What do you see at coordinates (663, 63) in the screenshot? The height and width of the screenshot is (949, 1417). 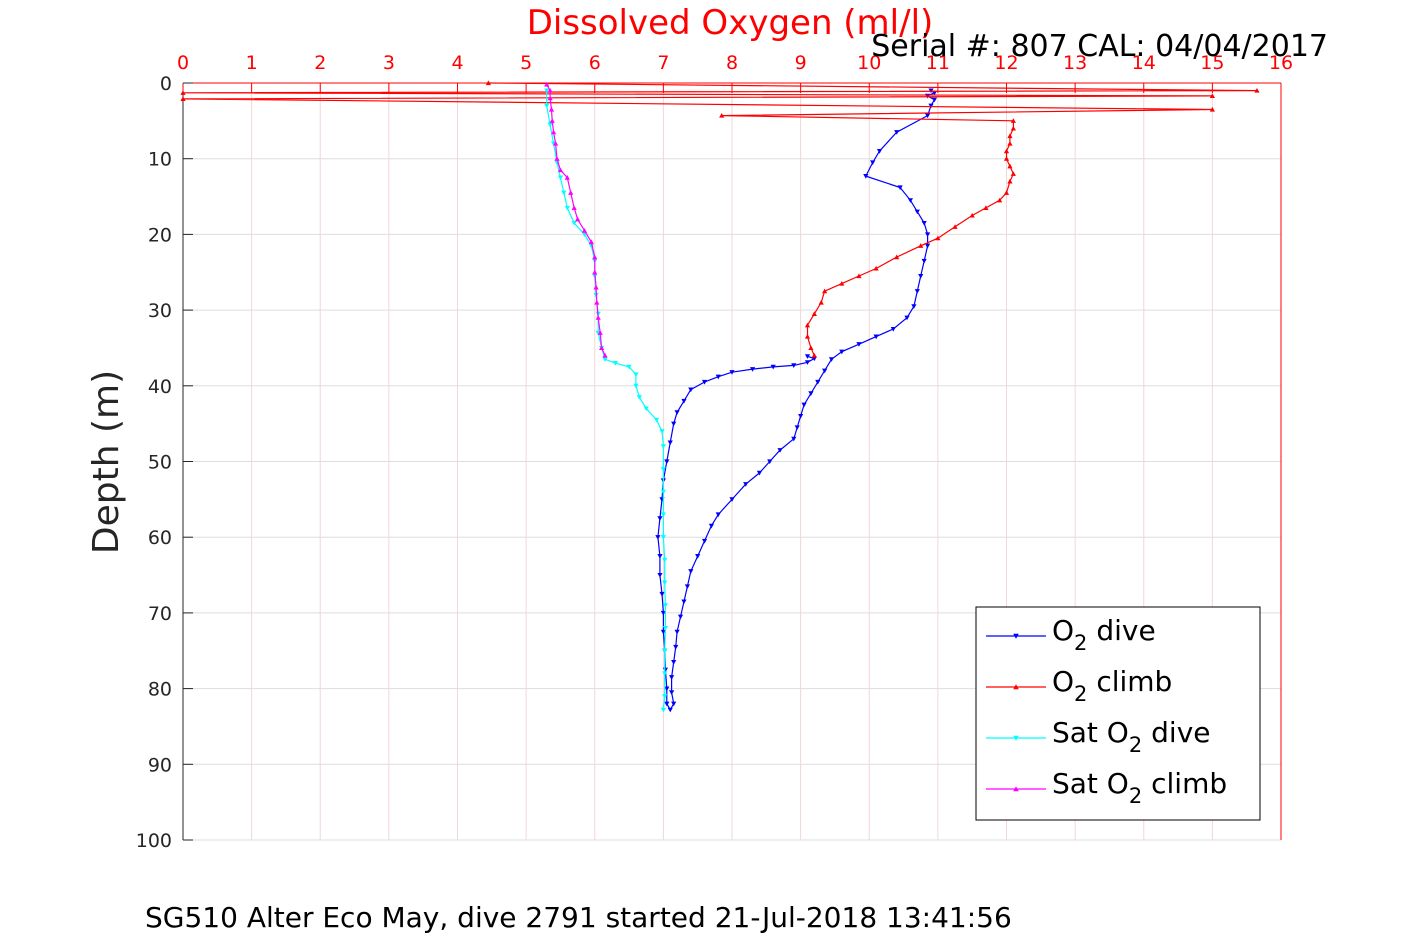 I see `x-tick-label: 7` at bounding box center [663, 63].